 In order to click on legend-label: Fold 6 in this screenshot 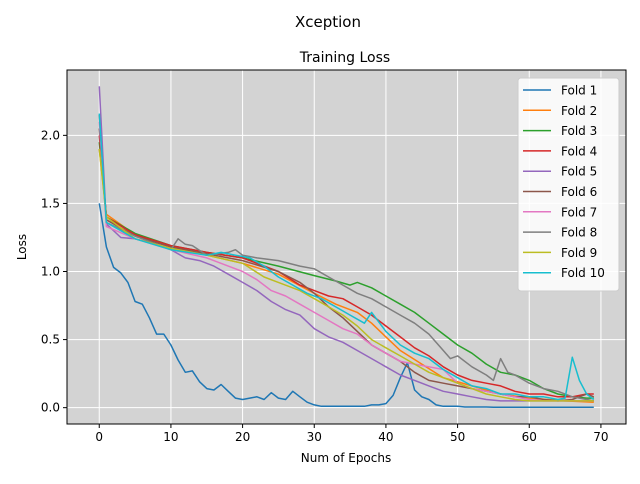, I will do `click(579, 192)`.